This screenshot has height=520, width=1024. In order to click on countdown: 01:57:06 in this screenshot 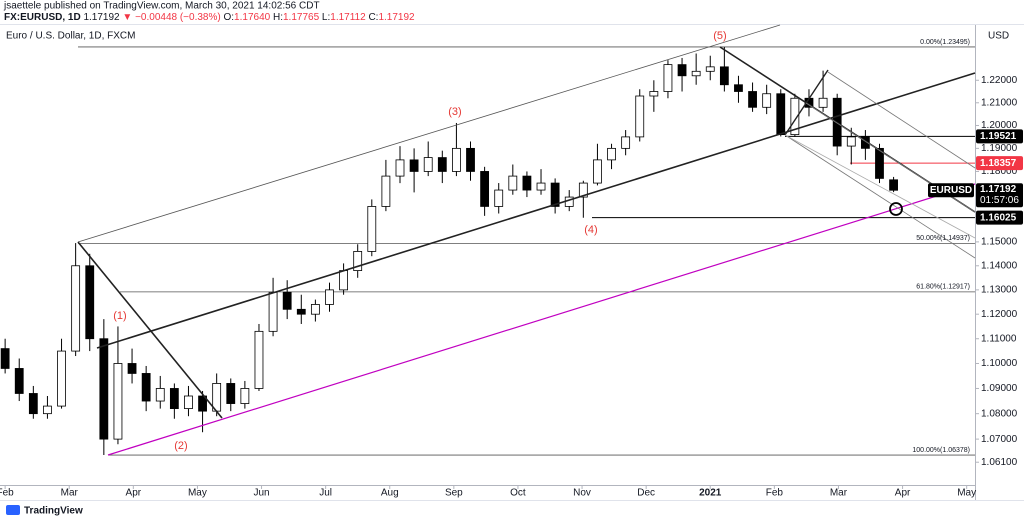, I will do `click(999, 200)`.